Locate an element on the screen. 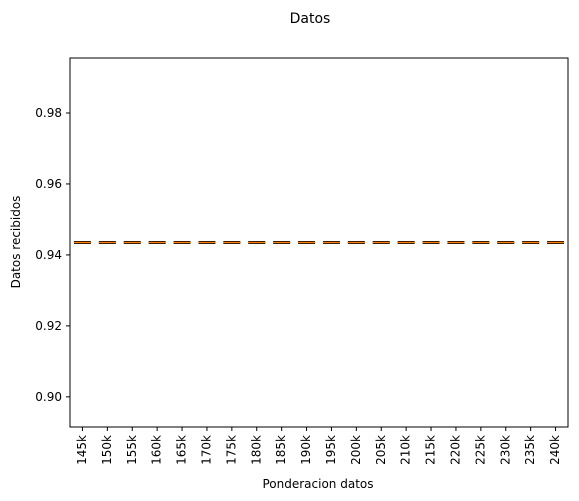 Image resolution: width=579 pixels, height=501 pixels. x-tick-label: 165k is located at coordinates (182, 450).